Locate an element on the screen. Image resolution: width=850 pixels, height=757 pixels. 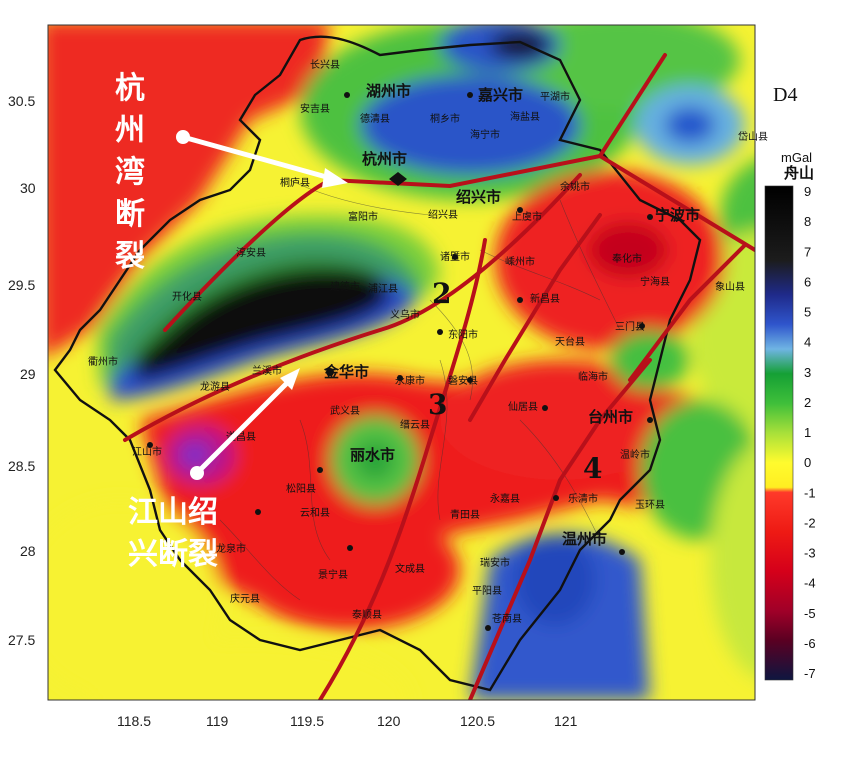
label-ningbo: 宁波市 is located at coordinates (677, 215).